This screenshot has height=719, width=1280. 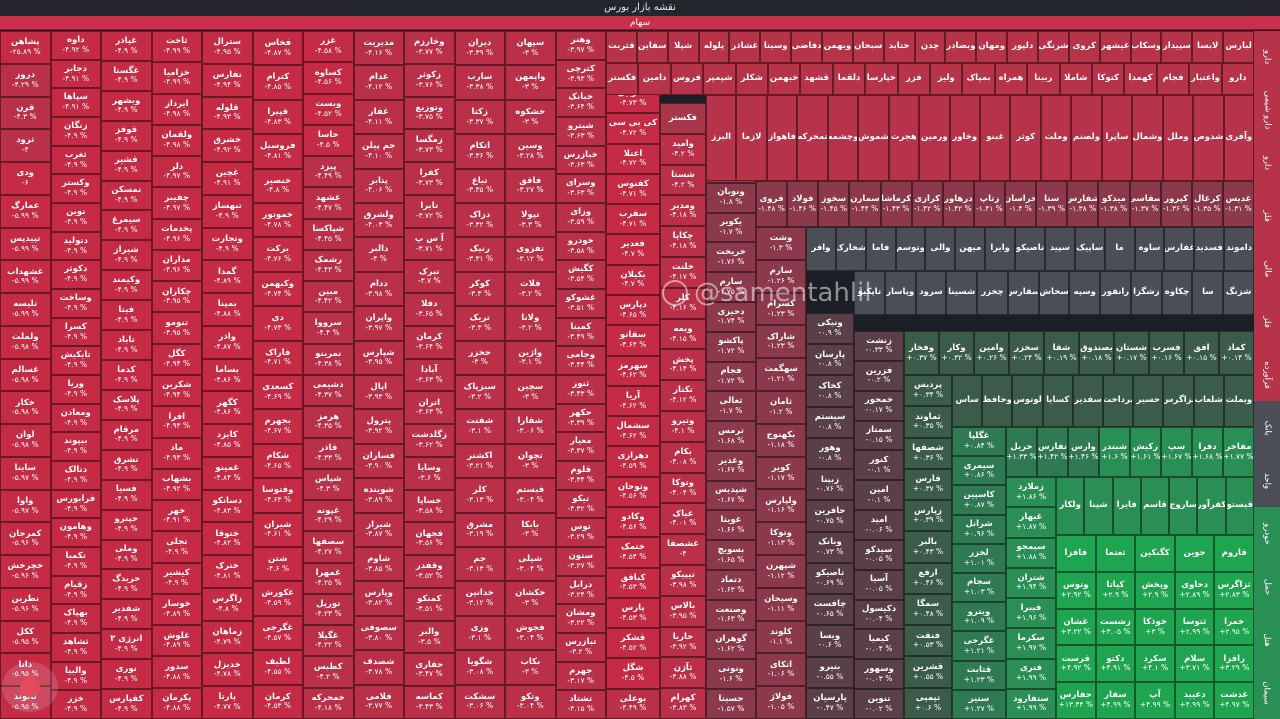 I want to click on stock-cell: قشیر -۴.۹ %, so click(x=126, y=165).